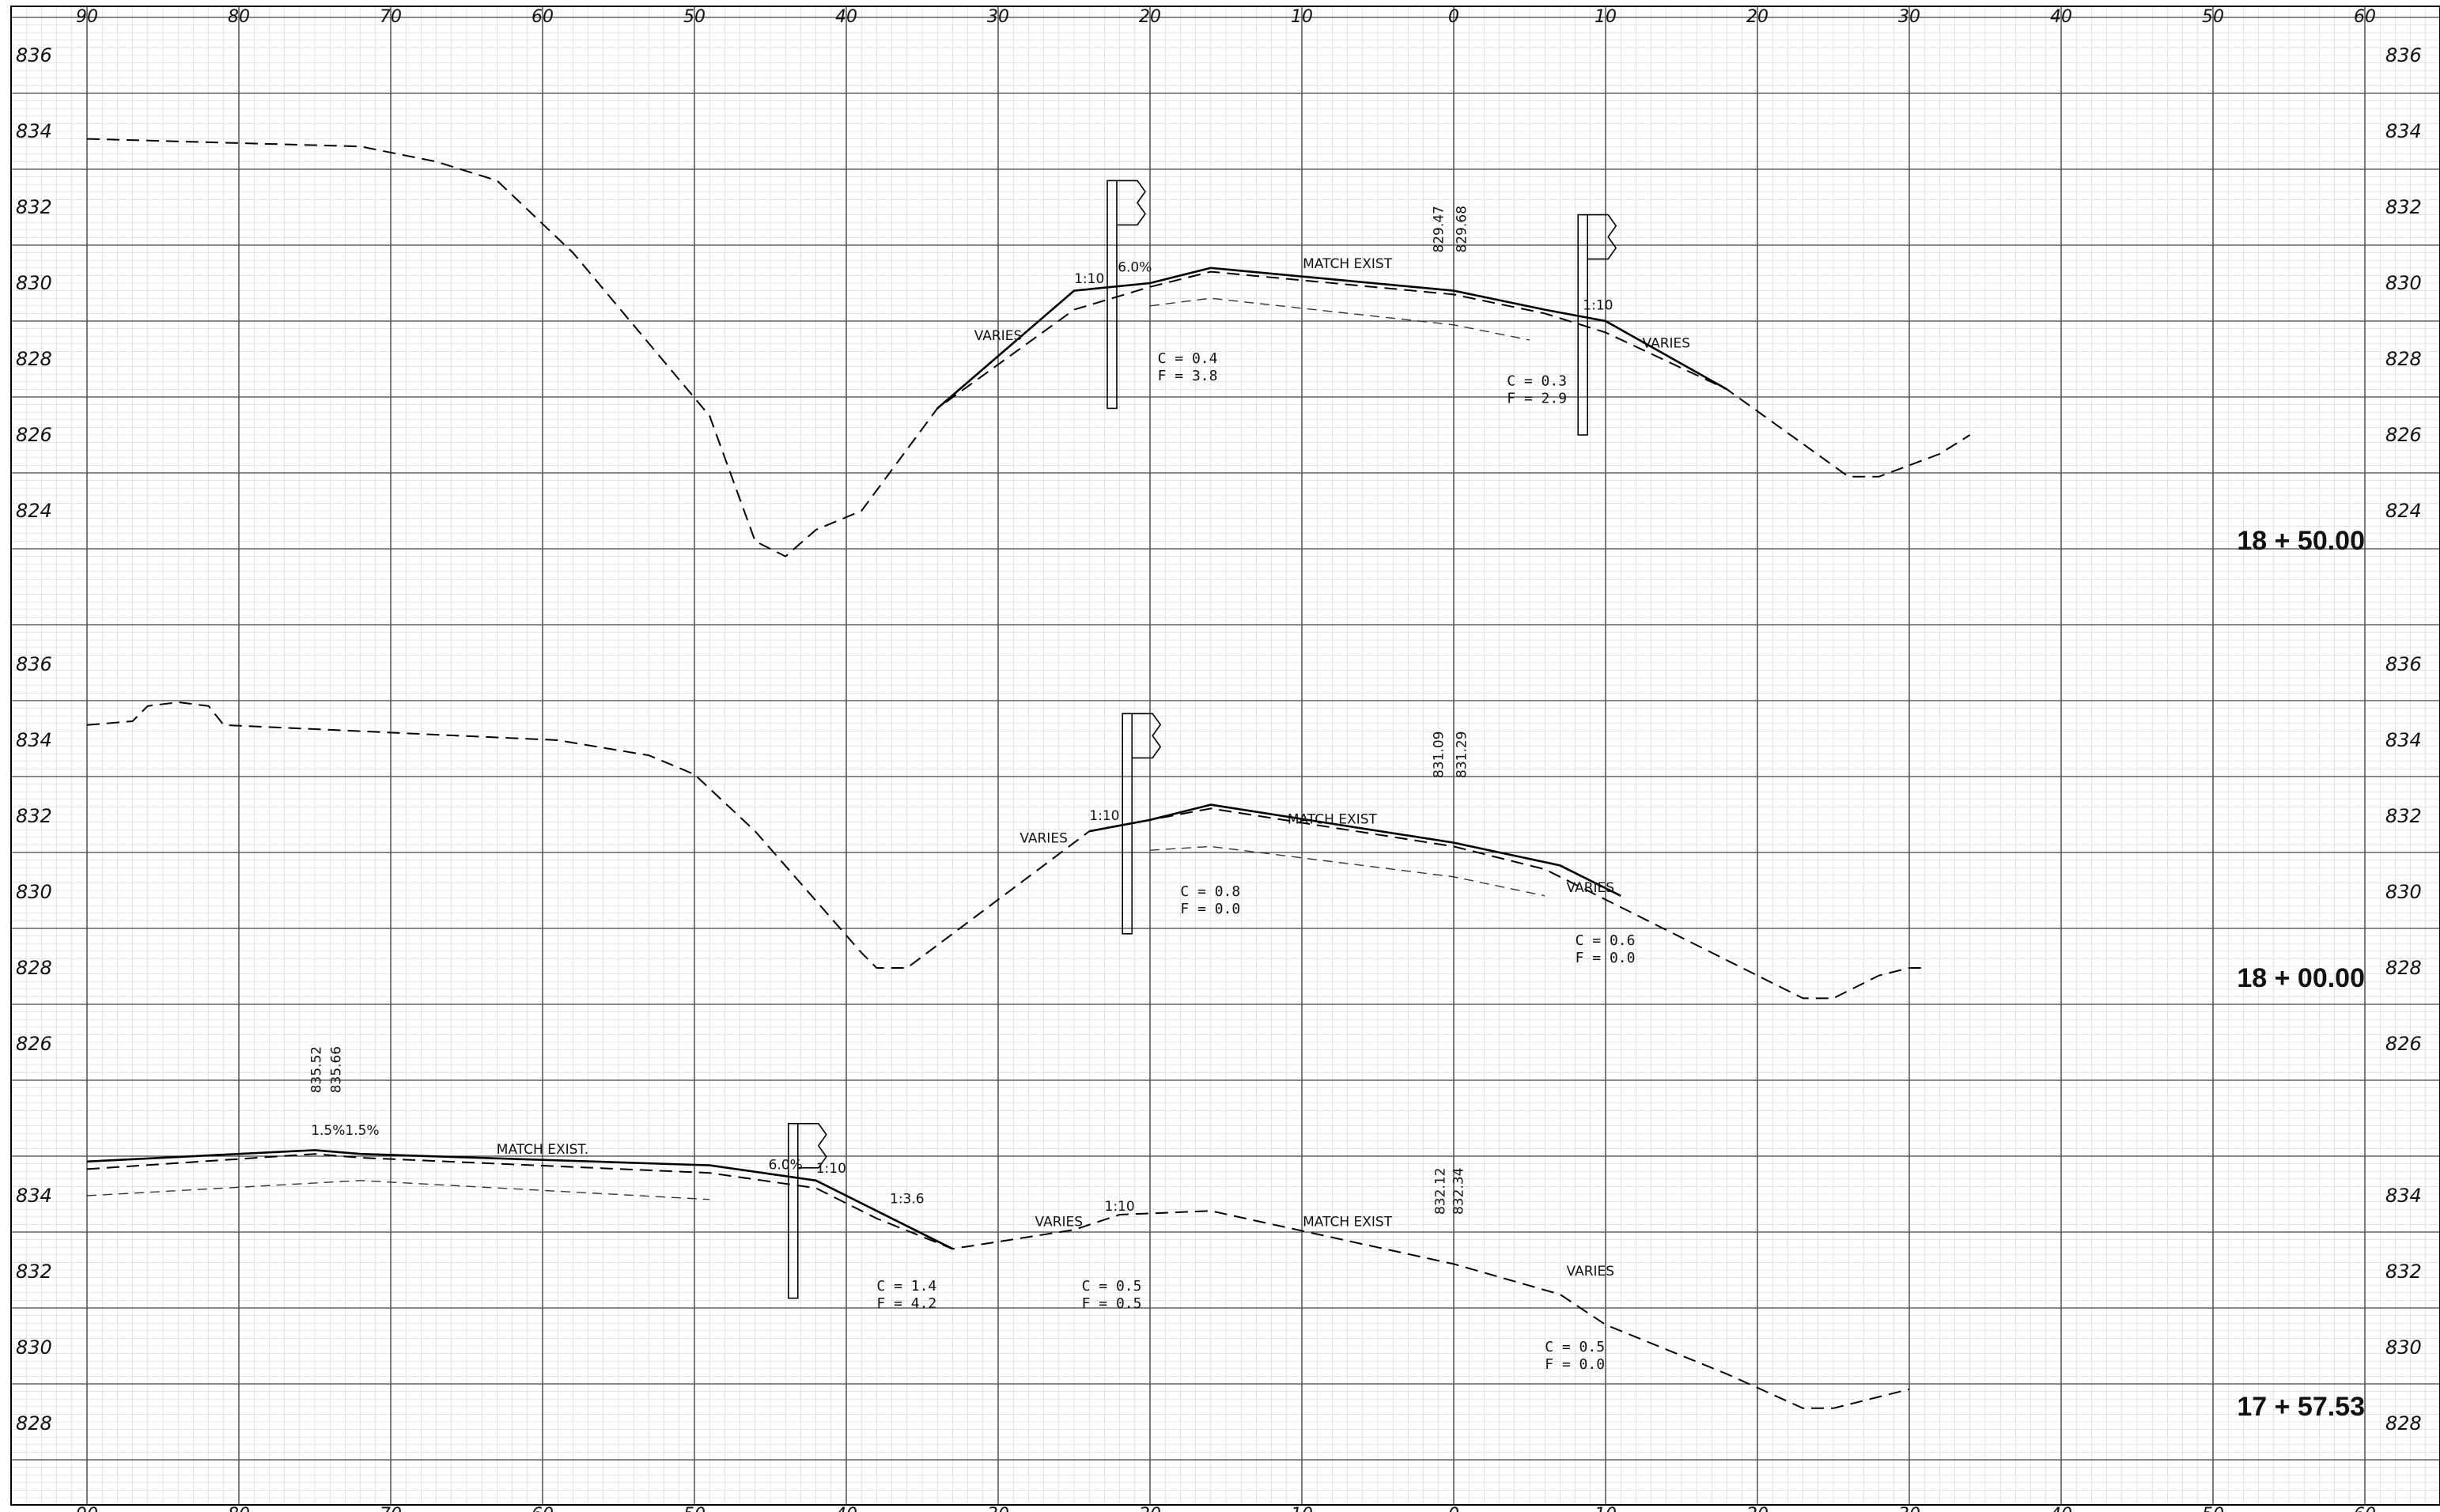 The width and height of the screenshot is (2440, 1512). What do you see at coordinates (34, 511) in the screenshot?
I see `elevation-label-left: 824` at bounding box center [34, 511].